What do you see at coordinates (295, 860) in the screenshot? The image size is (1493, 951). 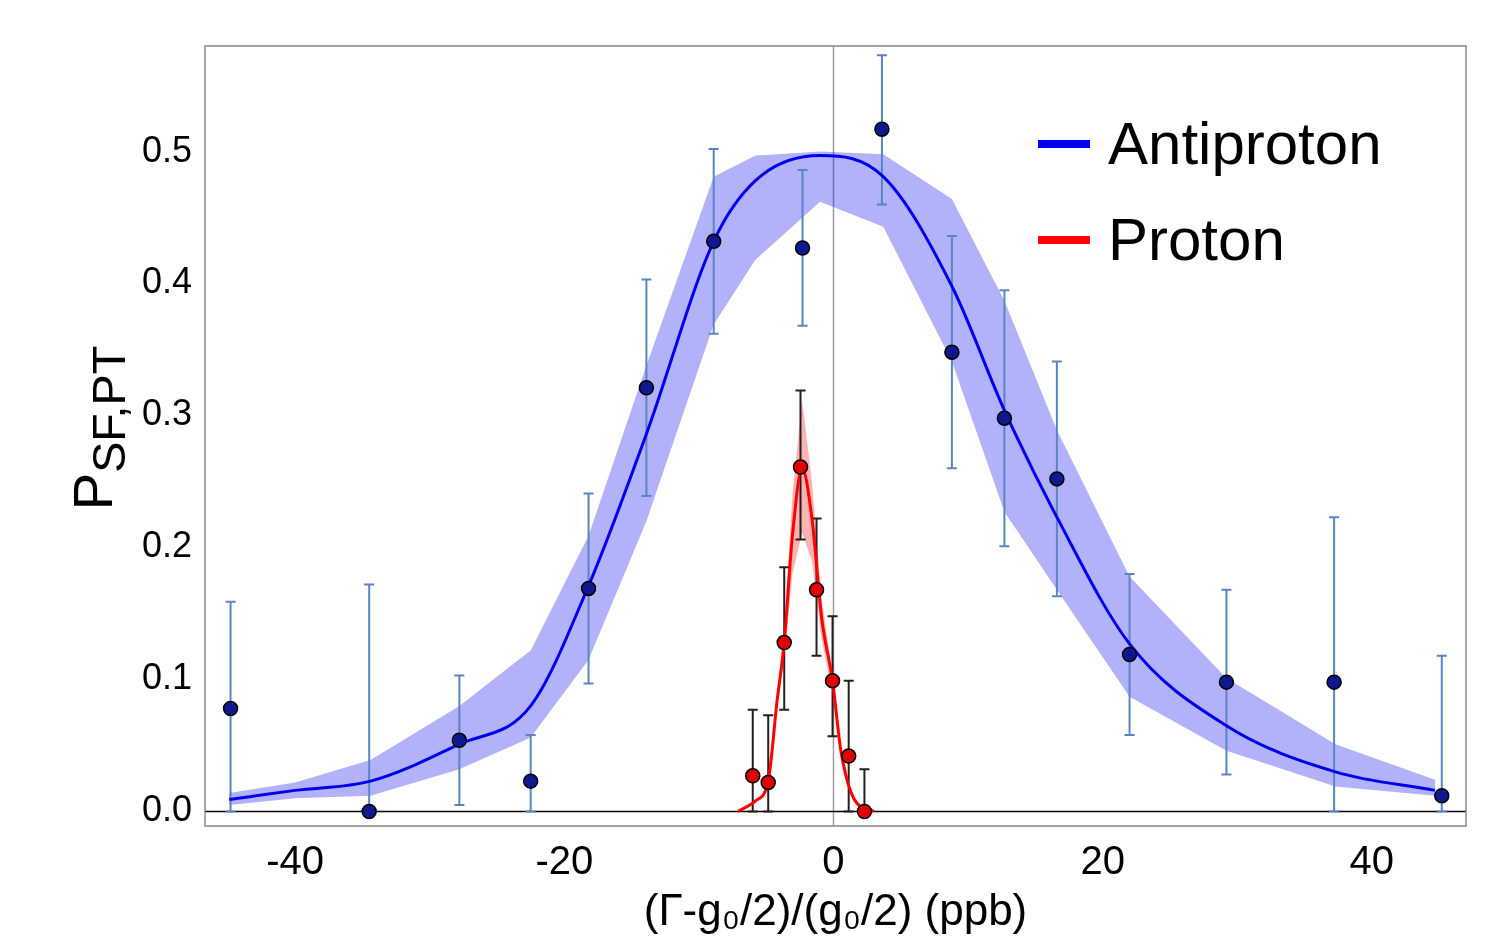 I see `x-tick-label: -40` at bounding box center [295, 860].